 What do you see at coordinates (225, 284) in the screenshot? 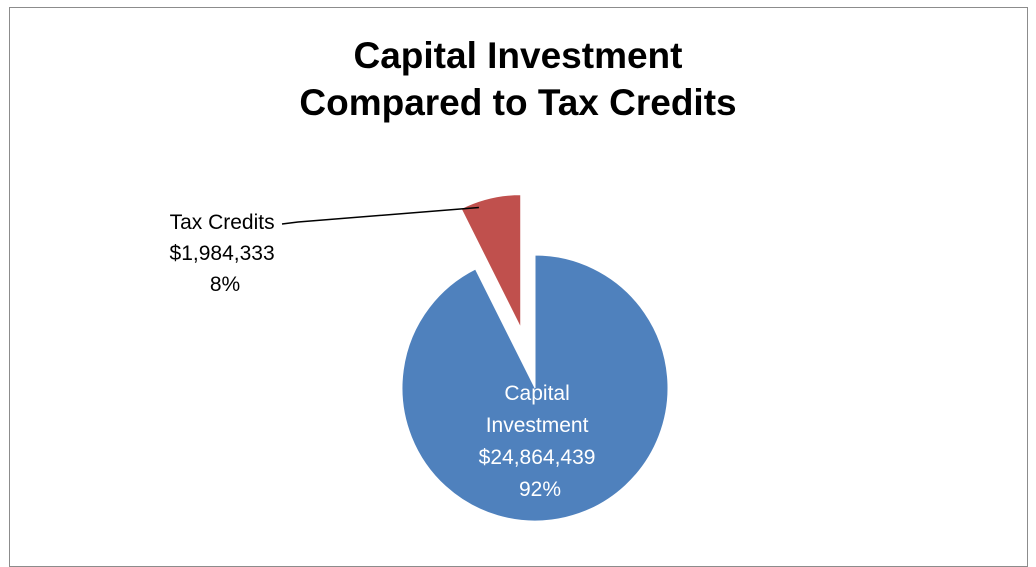
I see `data-label-tax-credits-percent: 8%` at bounding box center [225, 284].